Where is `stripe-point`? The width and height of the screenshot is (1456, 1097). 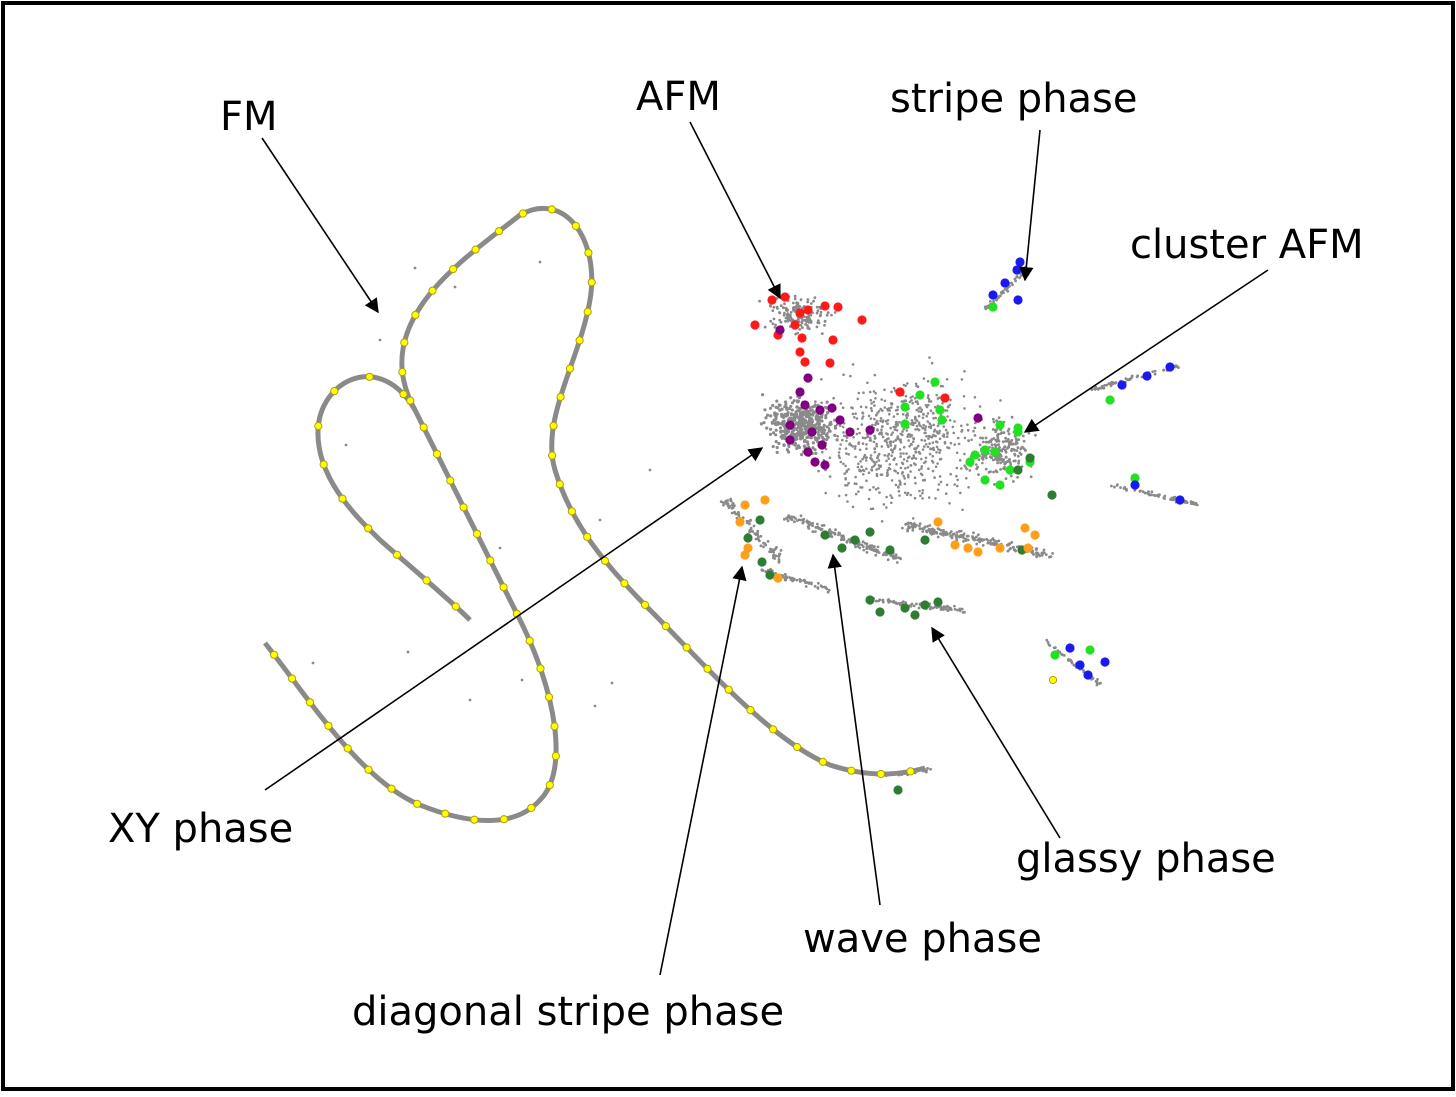 stripe-point is located at coordinates (1088, 675).